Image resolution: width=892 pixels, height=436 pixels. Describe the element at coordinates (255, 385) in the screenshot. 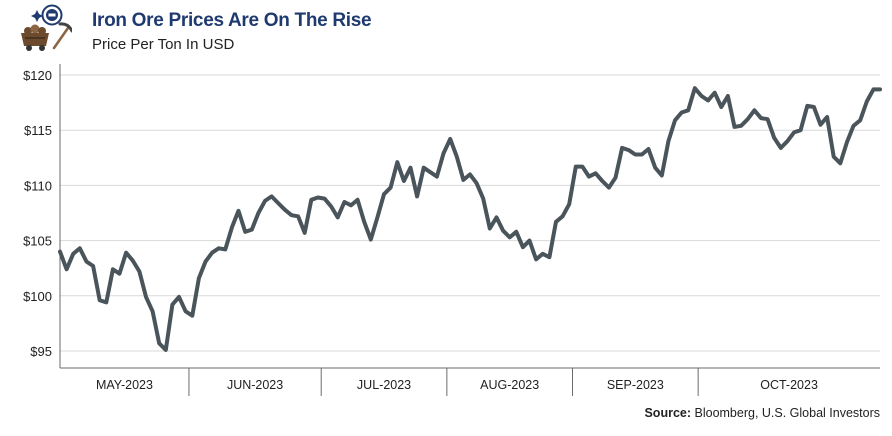

I see `x-tick-label: JUN-2023` at that location.